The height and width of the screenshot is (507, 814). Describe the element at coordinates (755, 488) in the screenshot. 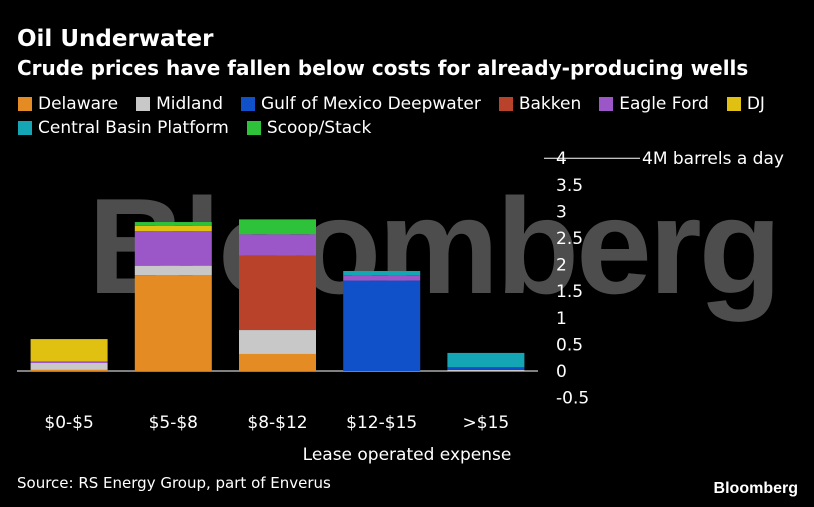

I see `bloomberg-logo: Bloomberg` at that location.